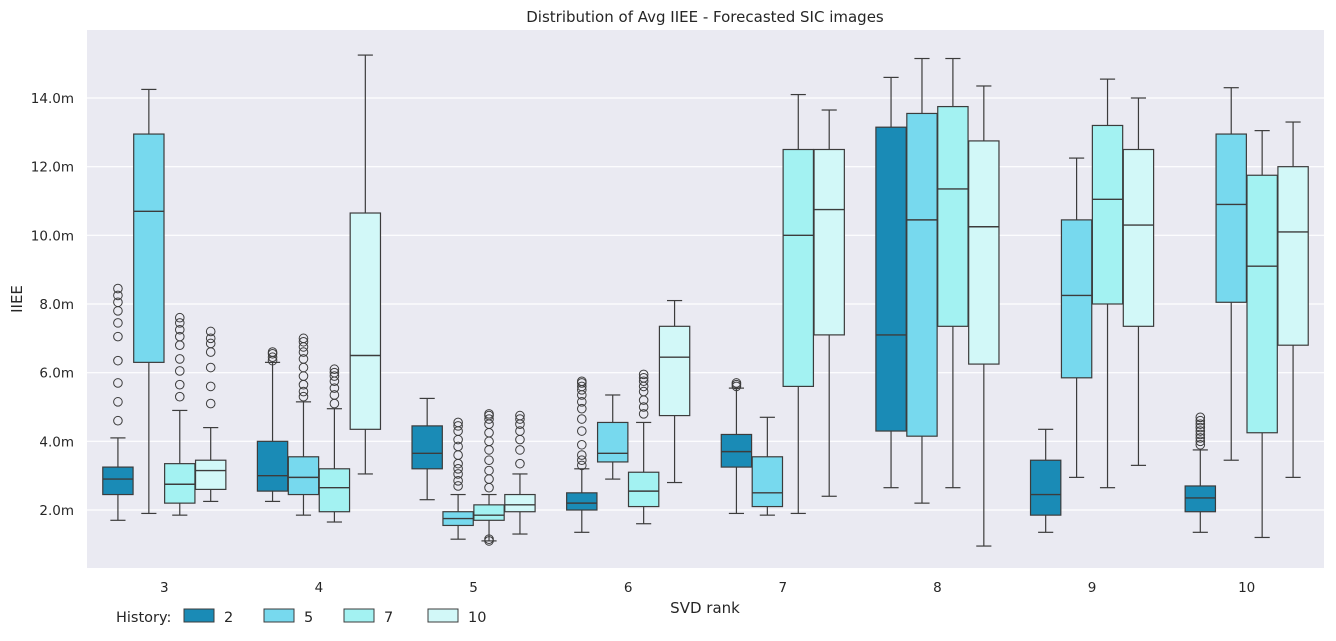  What do you see at coordinates (783, 588) in the screenshot?
I see `x-tick-label: 7` at bounding box center [783, 588].